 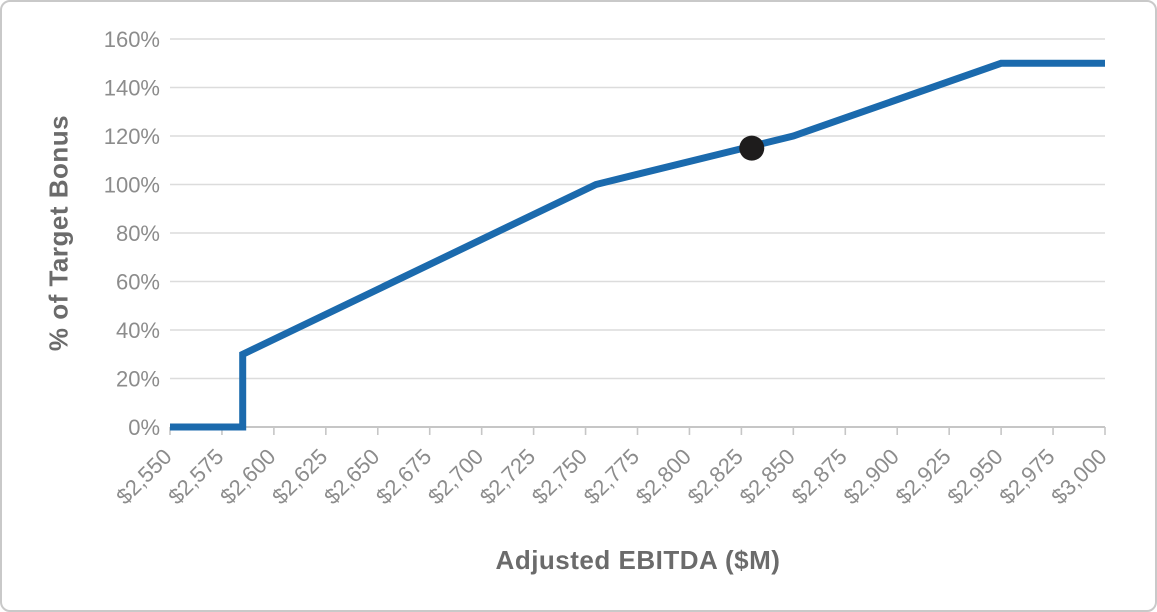 What do you see at coordinates (132, 136) in the screenshot?
I see `y-tick-label: 120%` at bounding box center [132, 136].